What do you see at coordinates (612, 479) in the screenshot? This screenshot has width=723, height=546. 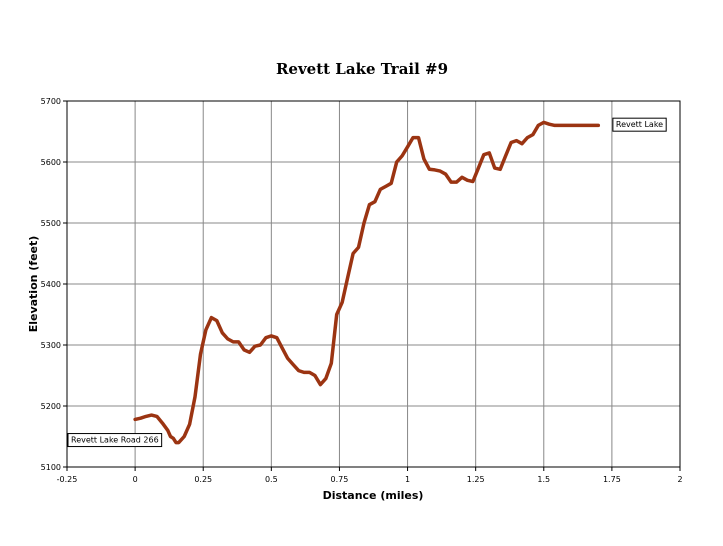 I see `x-tick-label: 1.75` at bounding box center [612, 479].